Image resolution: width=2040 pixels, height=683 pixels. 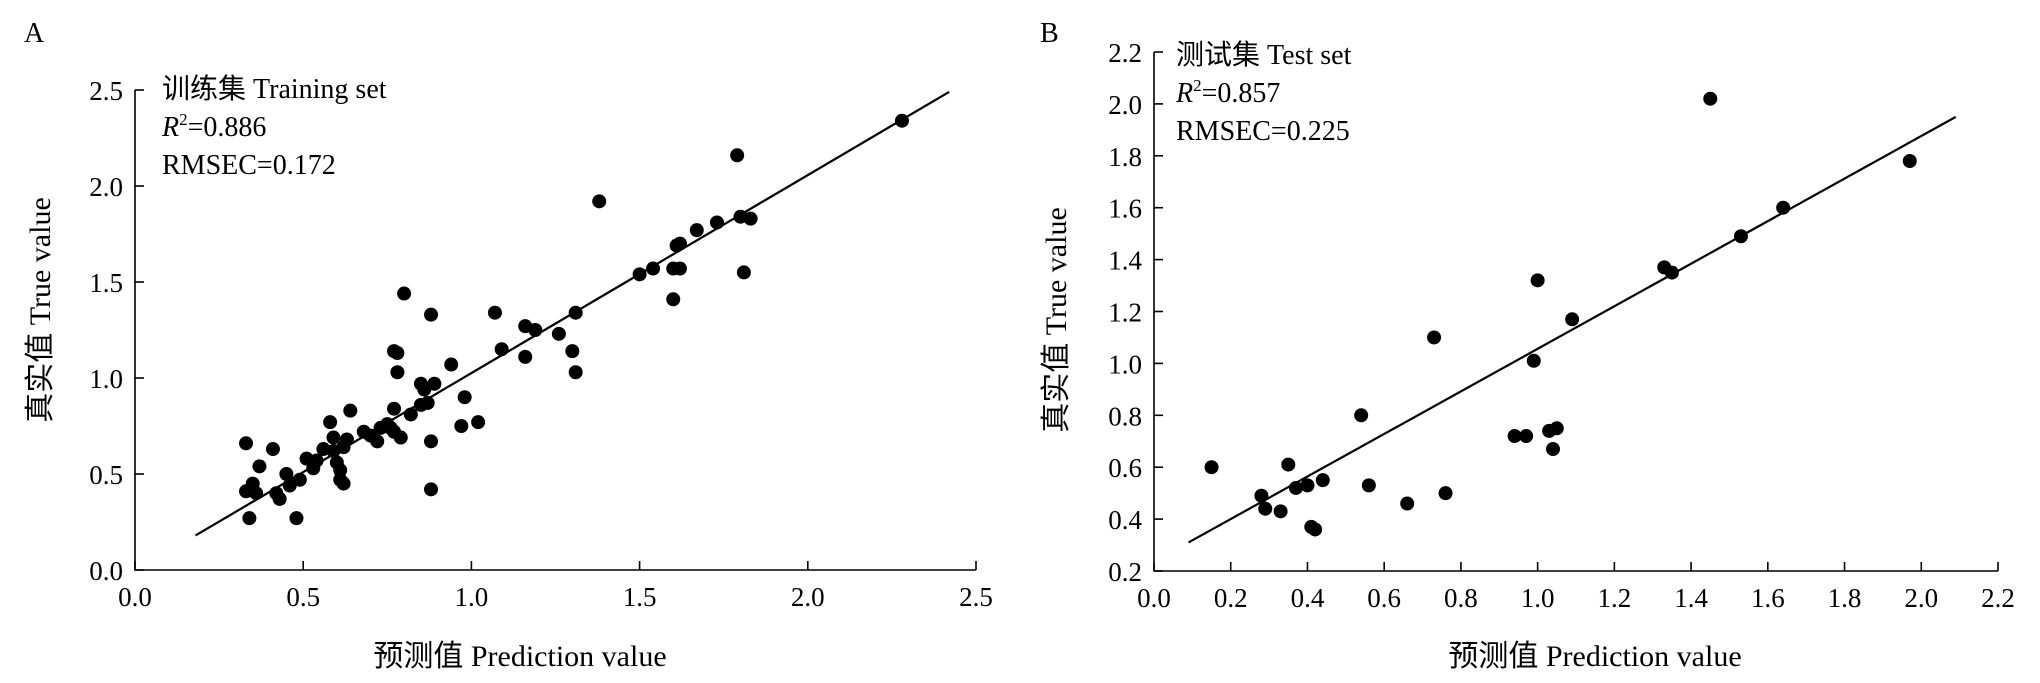 I want to click on panel-a-xtick-label: 0.0, so click(x=135, y=597).